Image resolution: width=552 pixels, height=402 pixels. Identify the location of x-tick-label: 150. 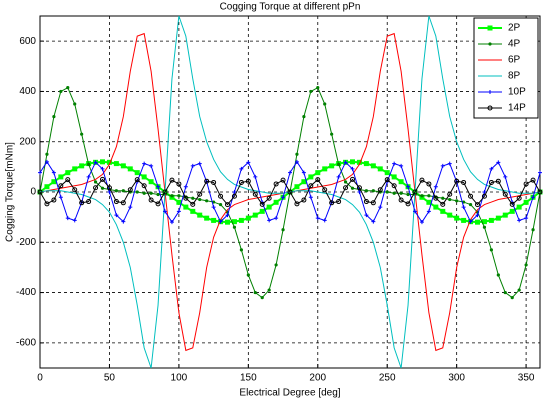
(248, 378).